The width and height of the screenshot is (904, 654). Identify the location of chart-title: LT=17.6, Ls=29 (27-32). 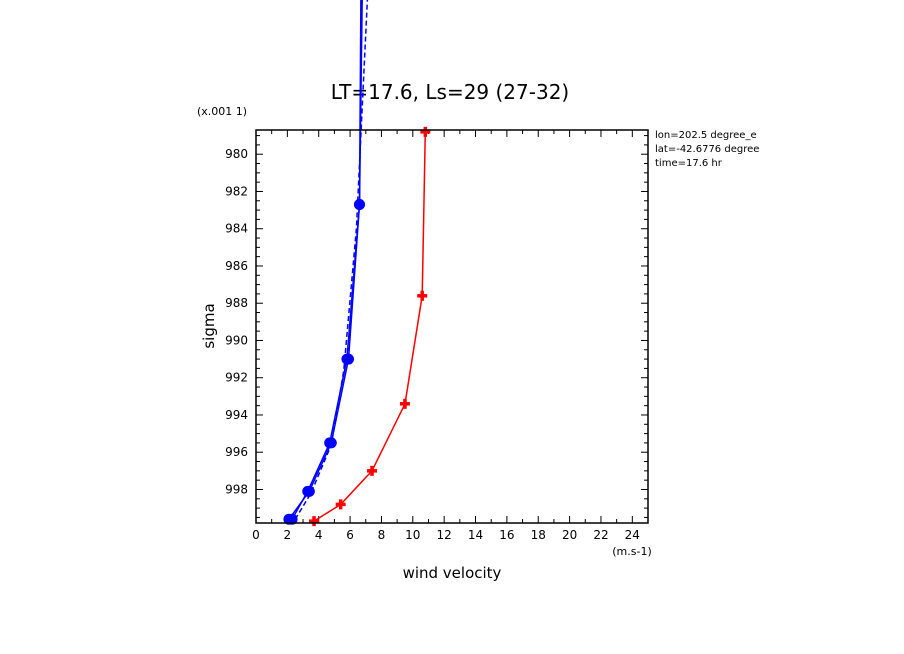
(450, 92).